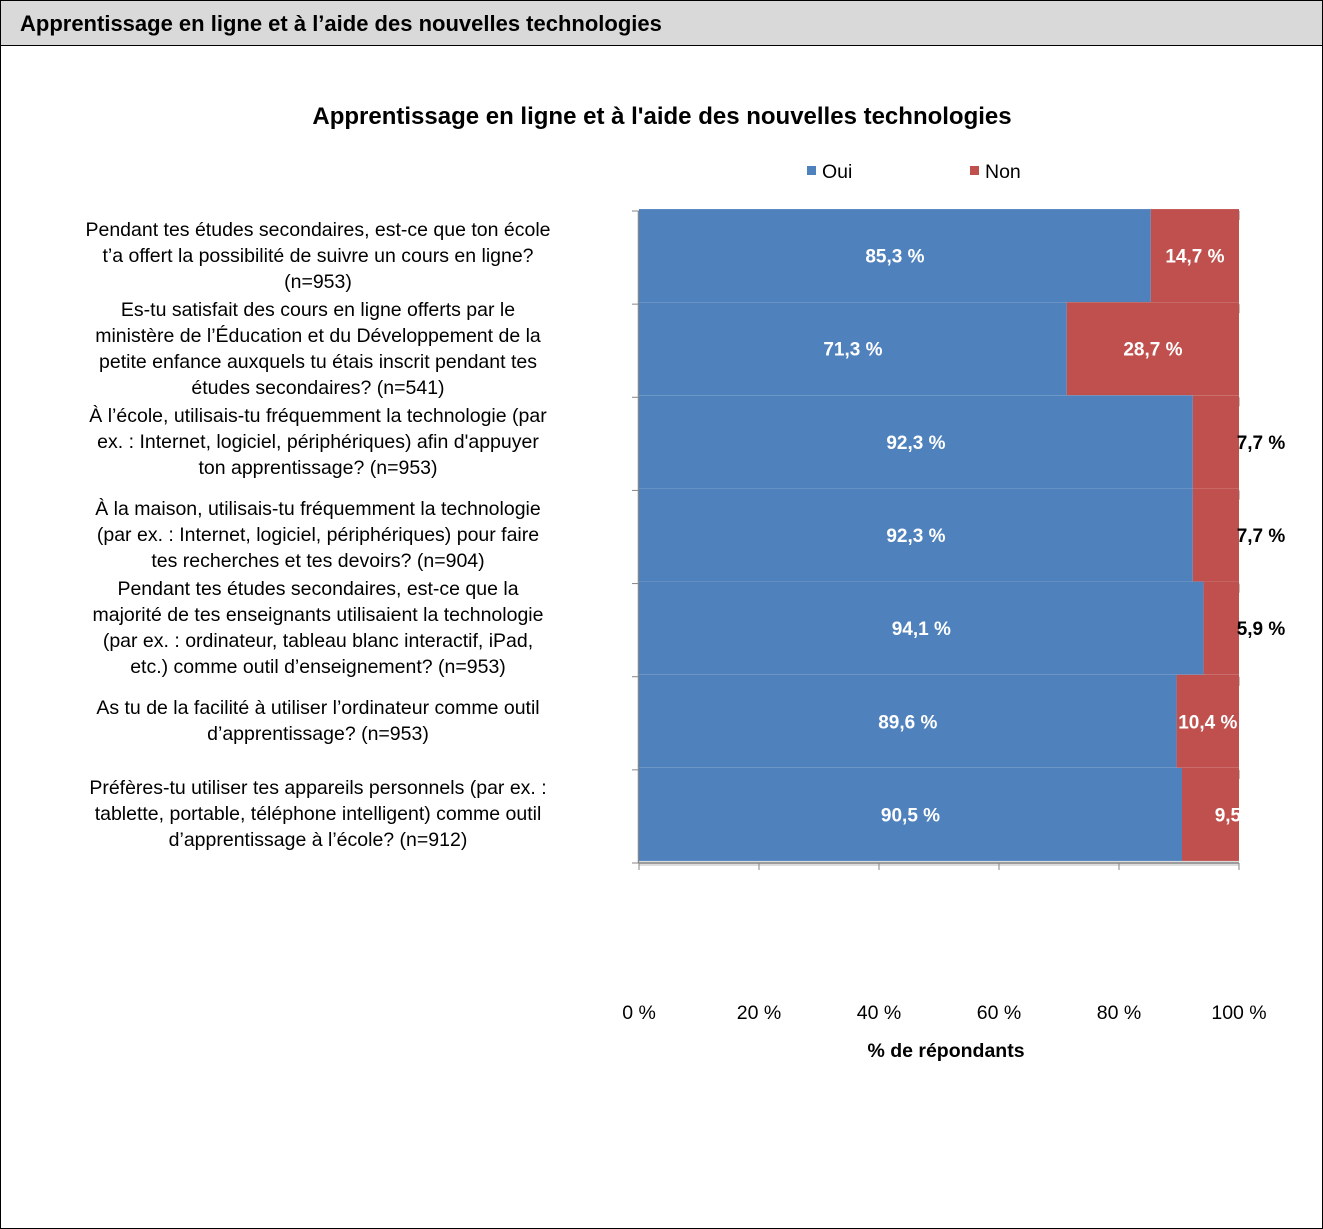 Image resolution: width=1323 pixels, height=1229 pixels. I want to click on data-label-oui: 85,3 %, so click(894, 257).